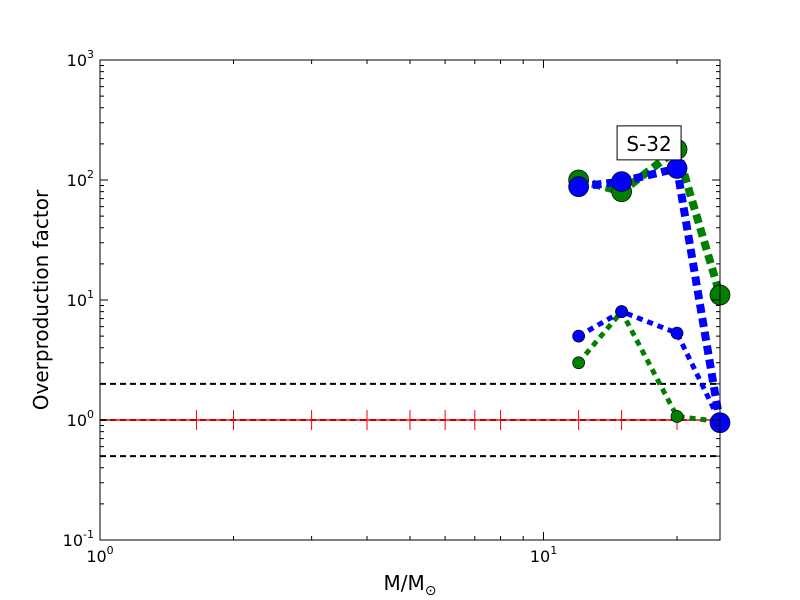  I want to click on annotations: S-32, so click(649, 143).